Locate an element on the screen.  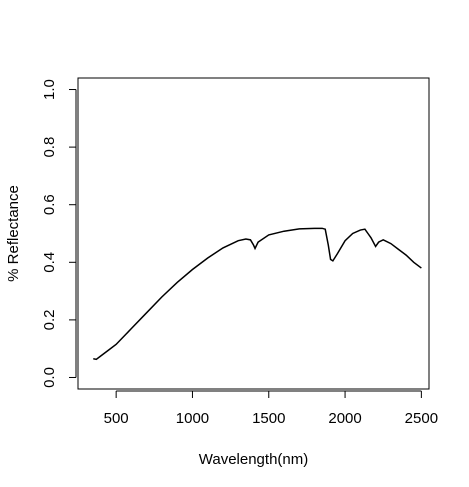
y-tick-label: 0.4 is located at coordinates (49, 262).